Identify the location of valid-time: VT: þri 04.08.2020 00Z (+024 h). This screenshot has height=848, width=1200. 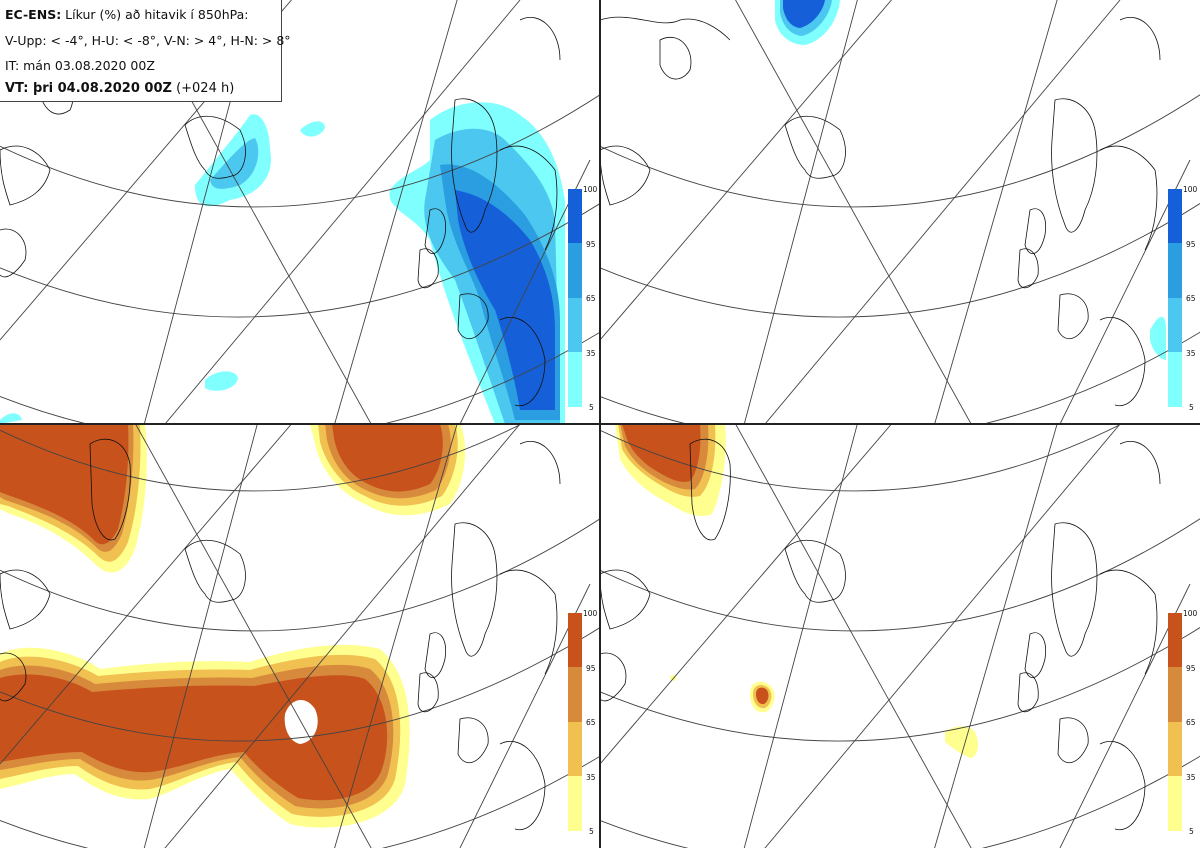
(119, 88).